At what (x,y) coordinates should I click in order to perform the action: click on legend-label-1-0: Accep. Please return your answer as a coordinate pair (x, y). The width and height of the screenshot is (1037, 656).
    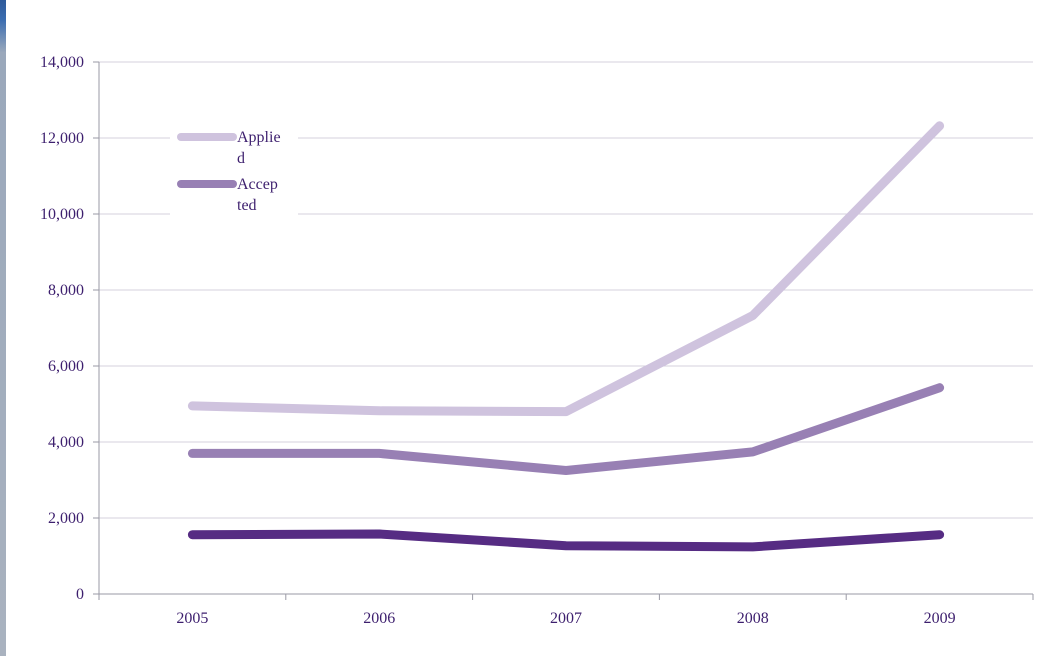
    Looking at the image, I should click on (257, 184).